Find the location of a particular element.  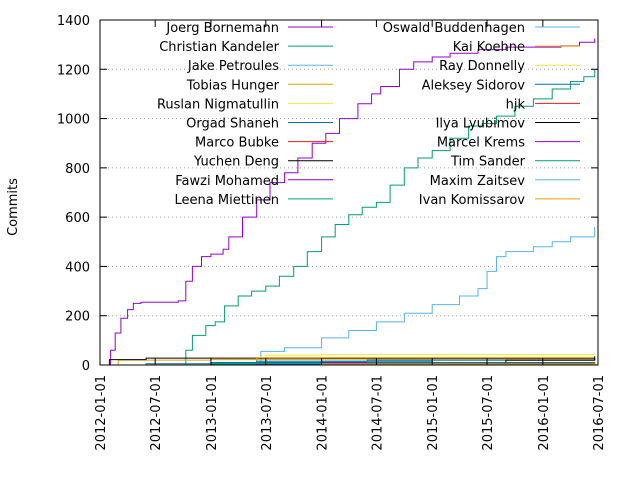

legend-label: Aleksey Sidorov is located at coordinates (474, 85).